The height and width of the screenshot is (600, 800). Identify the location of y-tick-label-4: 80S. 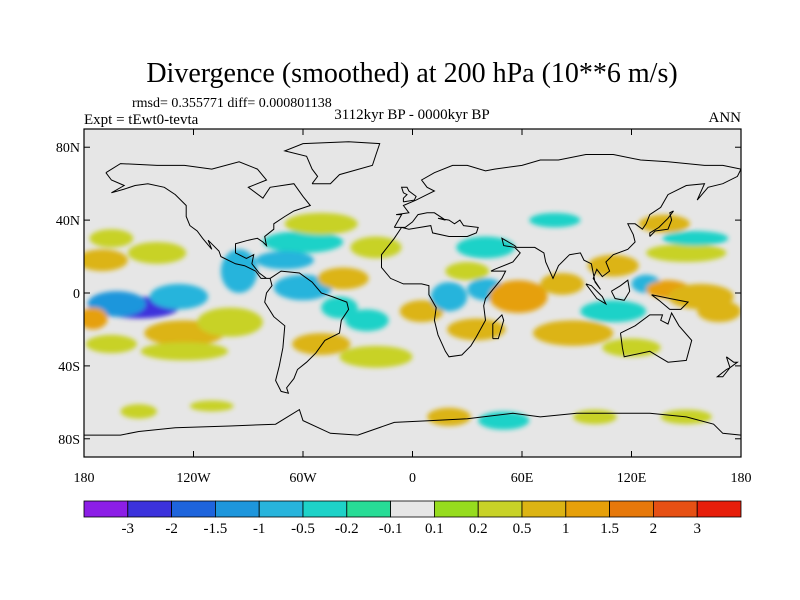
(69, 440).